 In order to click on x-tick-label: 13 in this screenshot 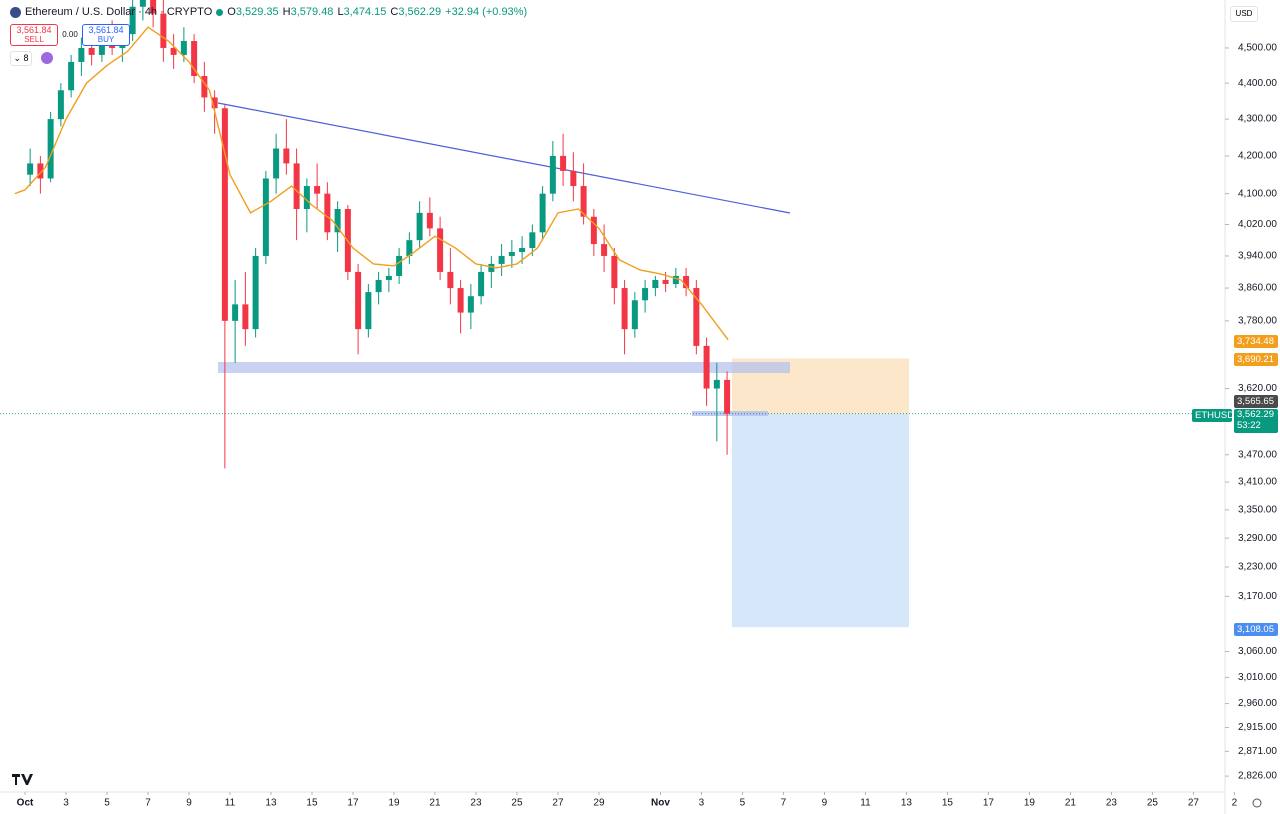, I will do `click(907, 803)`.